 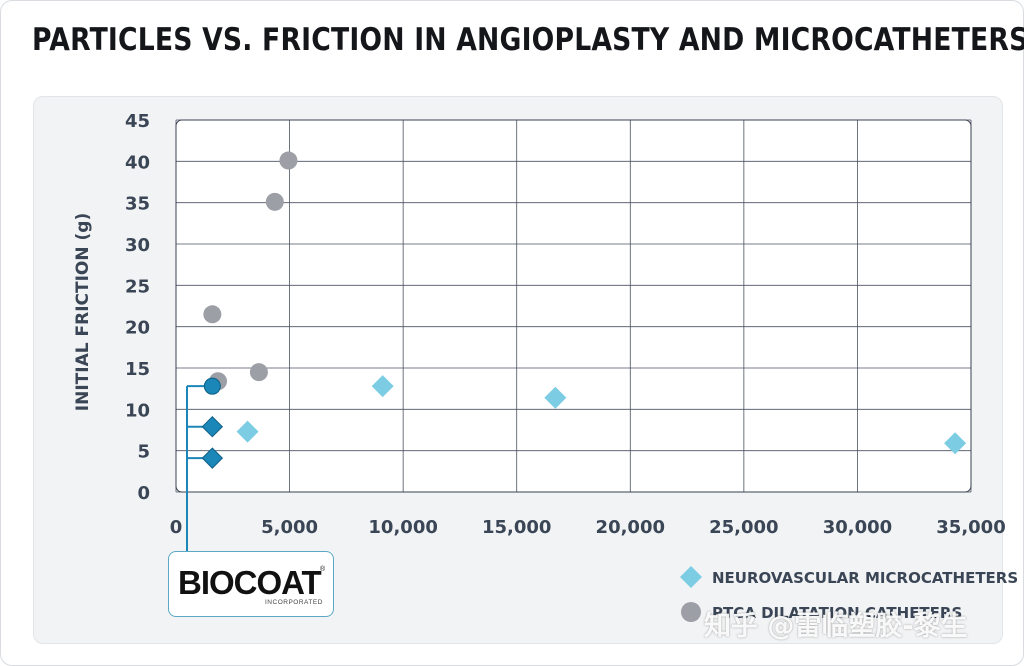 I want to click on legend-label: NEUROVASCULAR MICROCATHETERS, so click(x=865, y=578).